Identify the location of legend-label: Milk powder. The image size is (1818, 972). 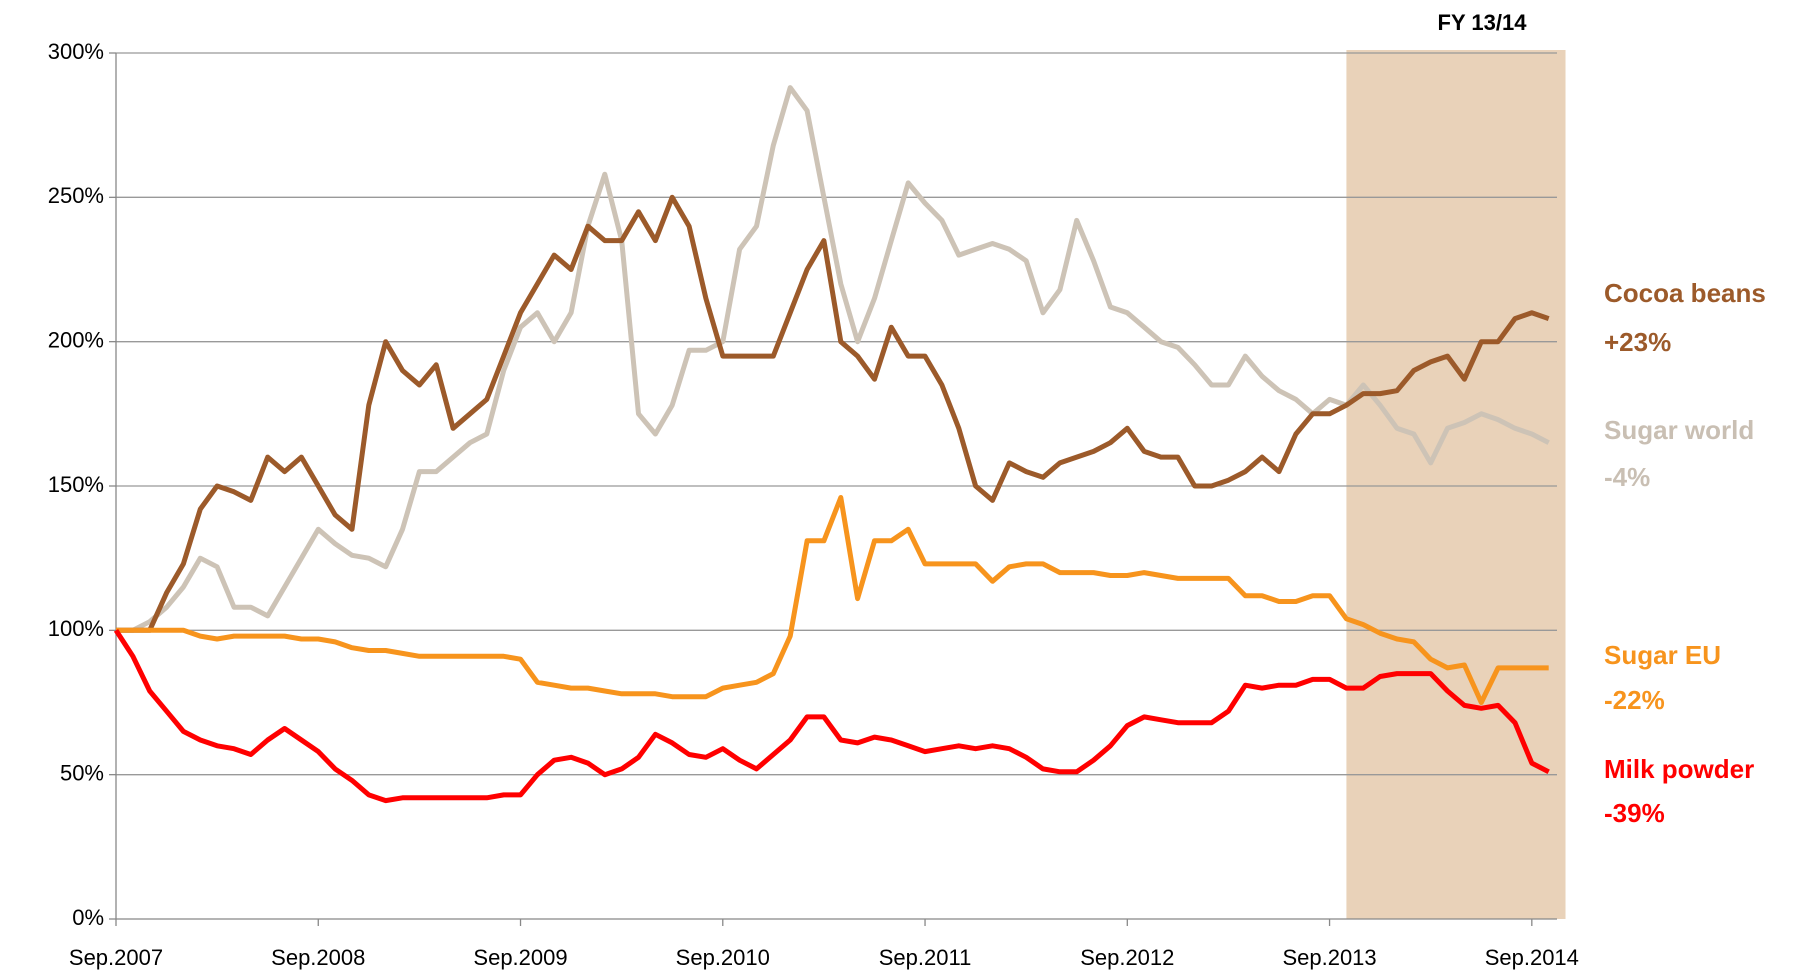
(1679, 769).